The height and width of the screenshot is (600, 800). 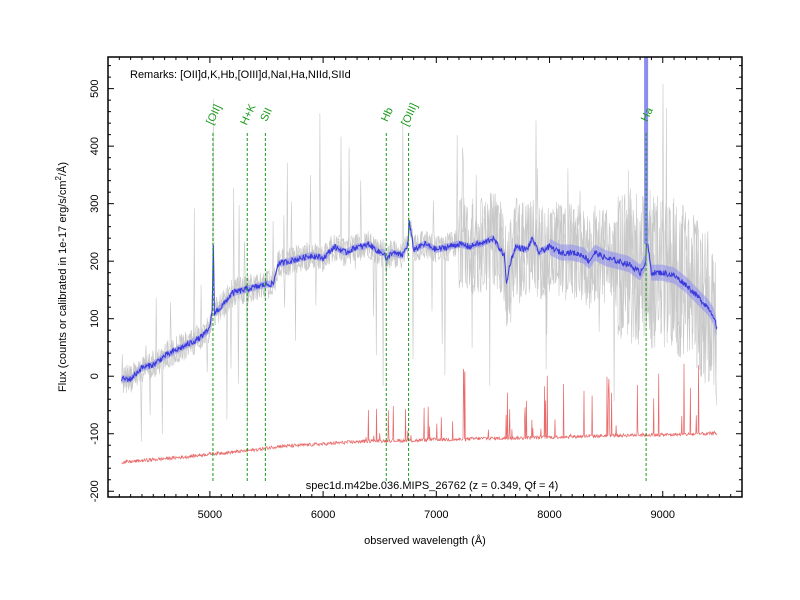 What do you see at coordinates (214, 115) in the screenshot?
I see `emission-line-label: [OII]` at bounding box center [214, 115].